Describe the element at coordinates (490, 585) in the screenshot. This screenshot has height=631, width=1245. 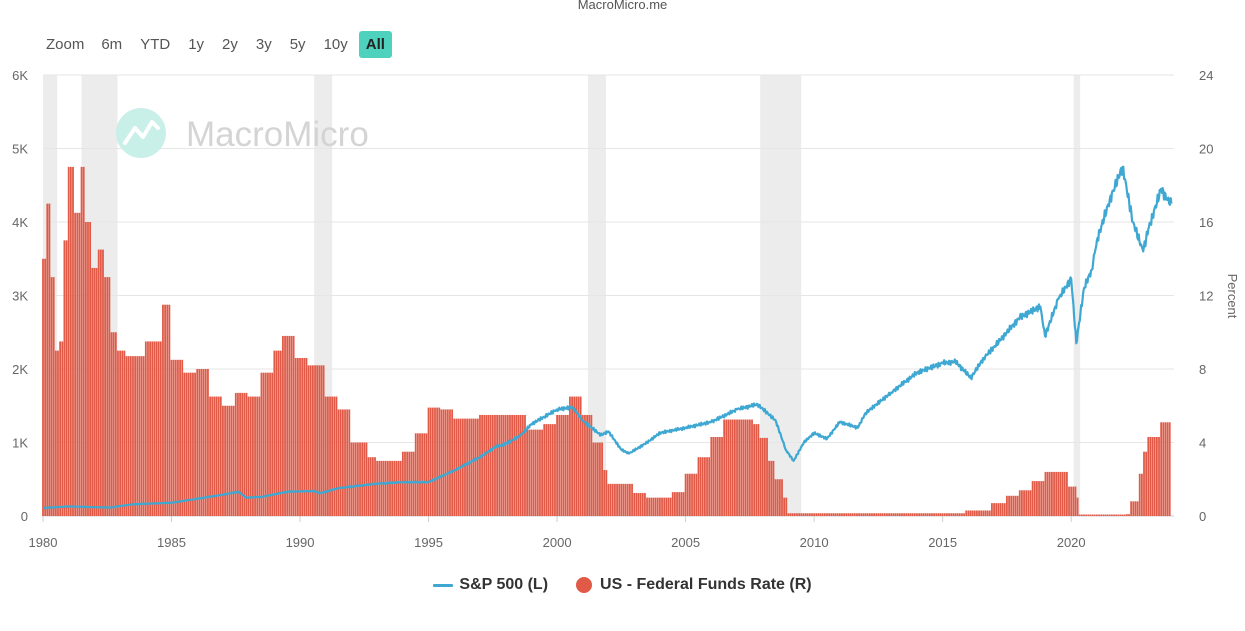
I see `legend-item-sp500: S&P 500 (L)` at that location.